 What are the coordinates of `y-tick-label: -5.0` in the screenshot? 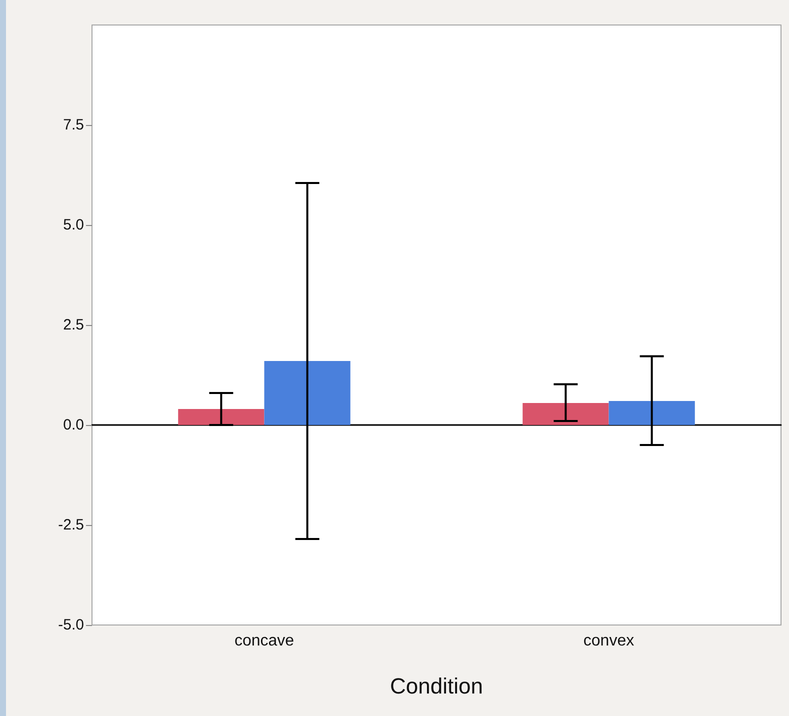 It's located at (71, 625).